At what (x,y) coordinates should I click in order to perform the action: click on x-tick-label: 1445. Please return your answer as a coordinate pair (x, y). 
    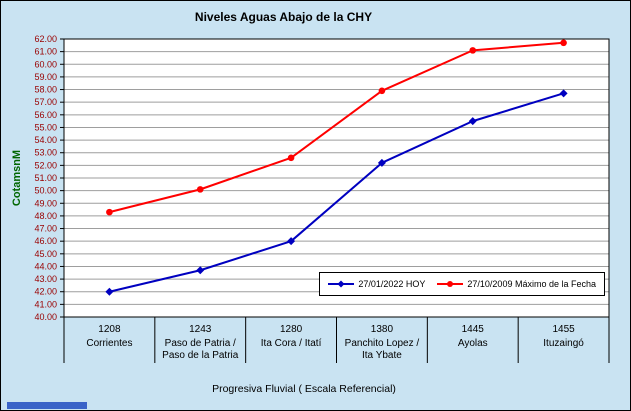
    Looking at the image, I should click on (473, 329).